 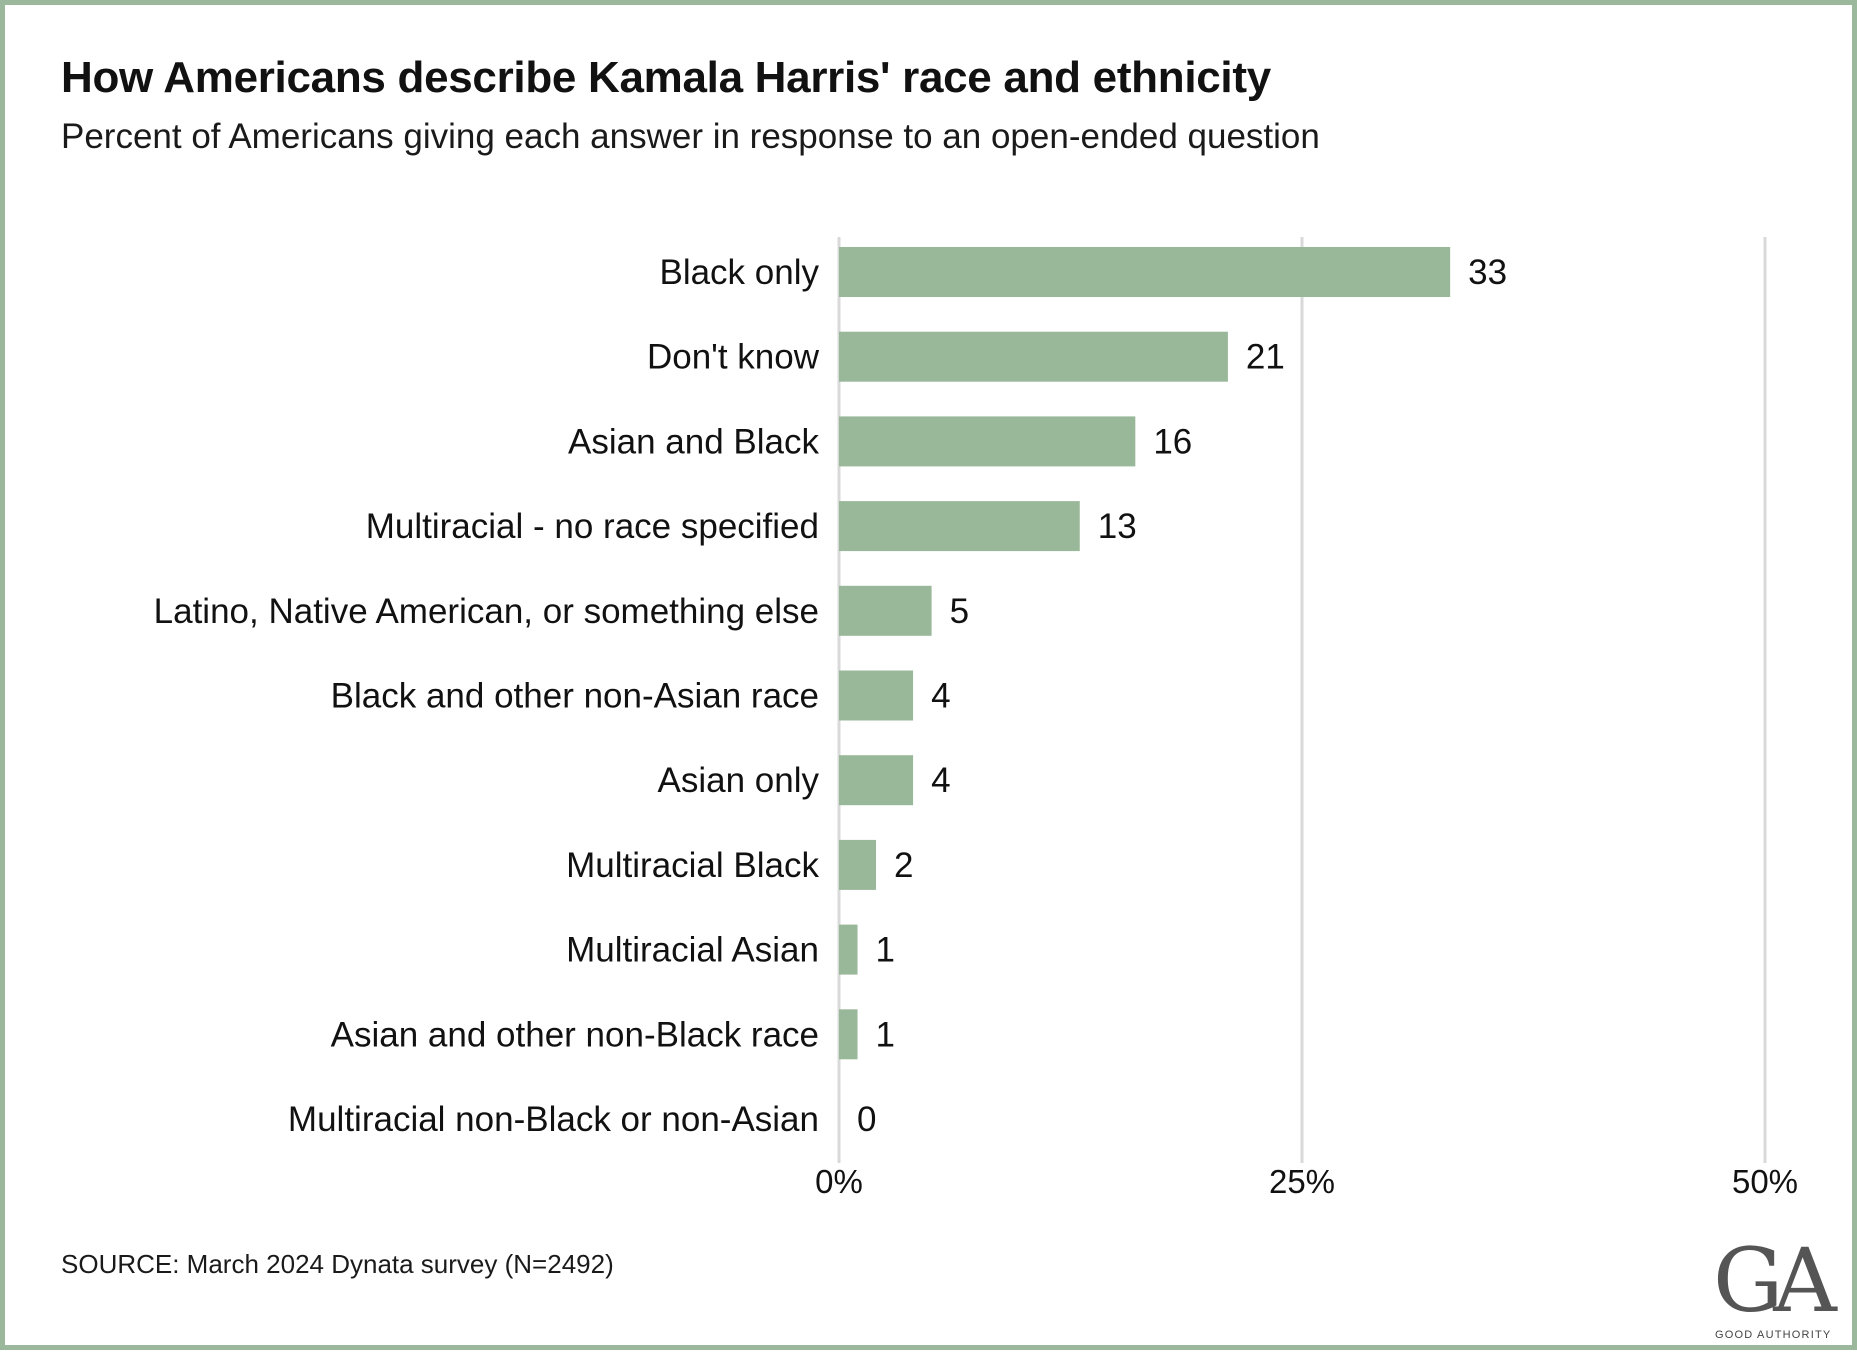 I want to click on x-tick-label: 0%, so click(x=839, y=1181).